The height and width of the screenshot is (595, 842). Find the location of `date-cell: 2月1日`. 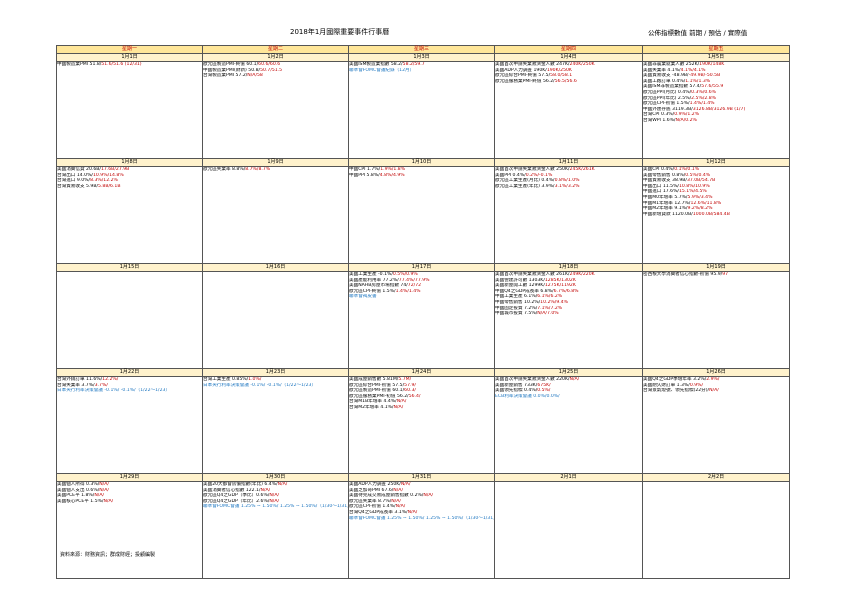

date-cell: 2月1日 is located at coordinates (568, 477).